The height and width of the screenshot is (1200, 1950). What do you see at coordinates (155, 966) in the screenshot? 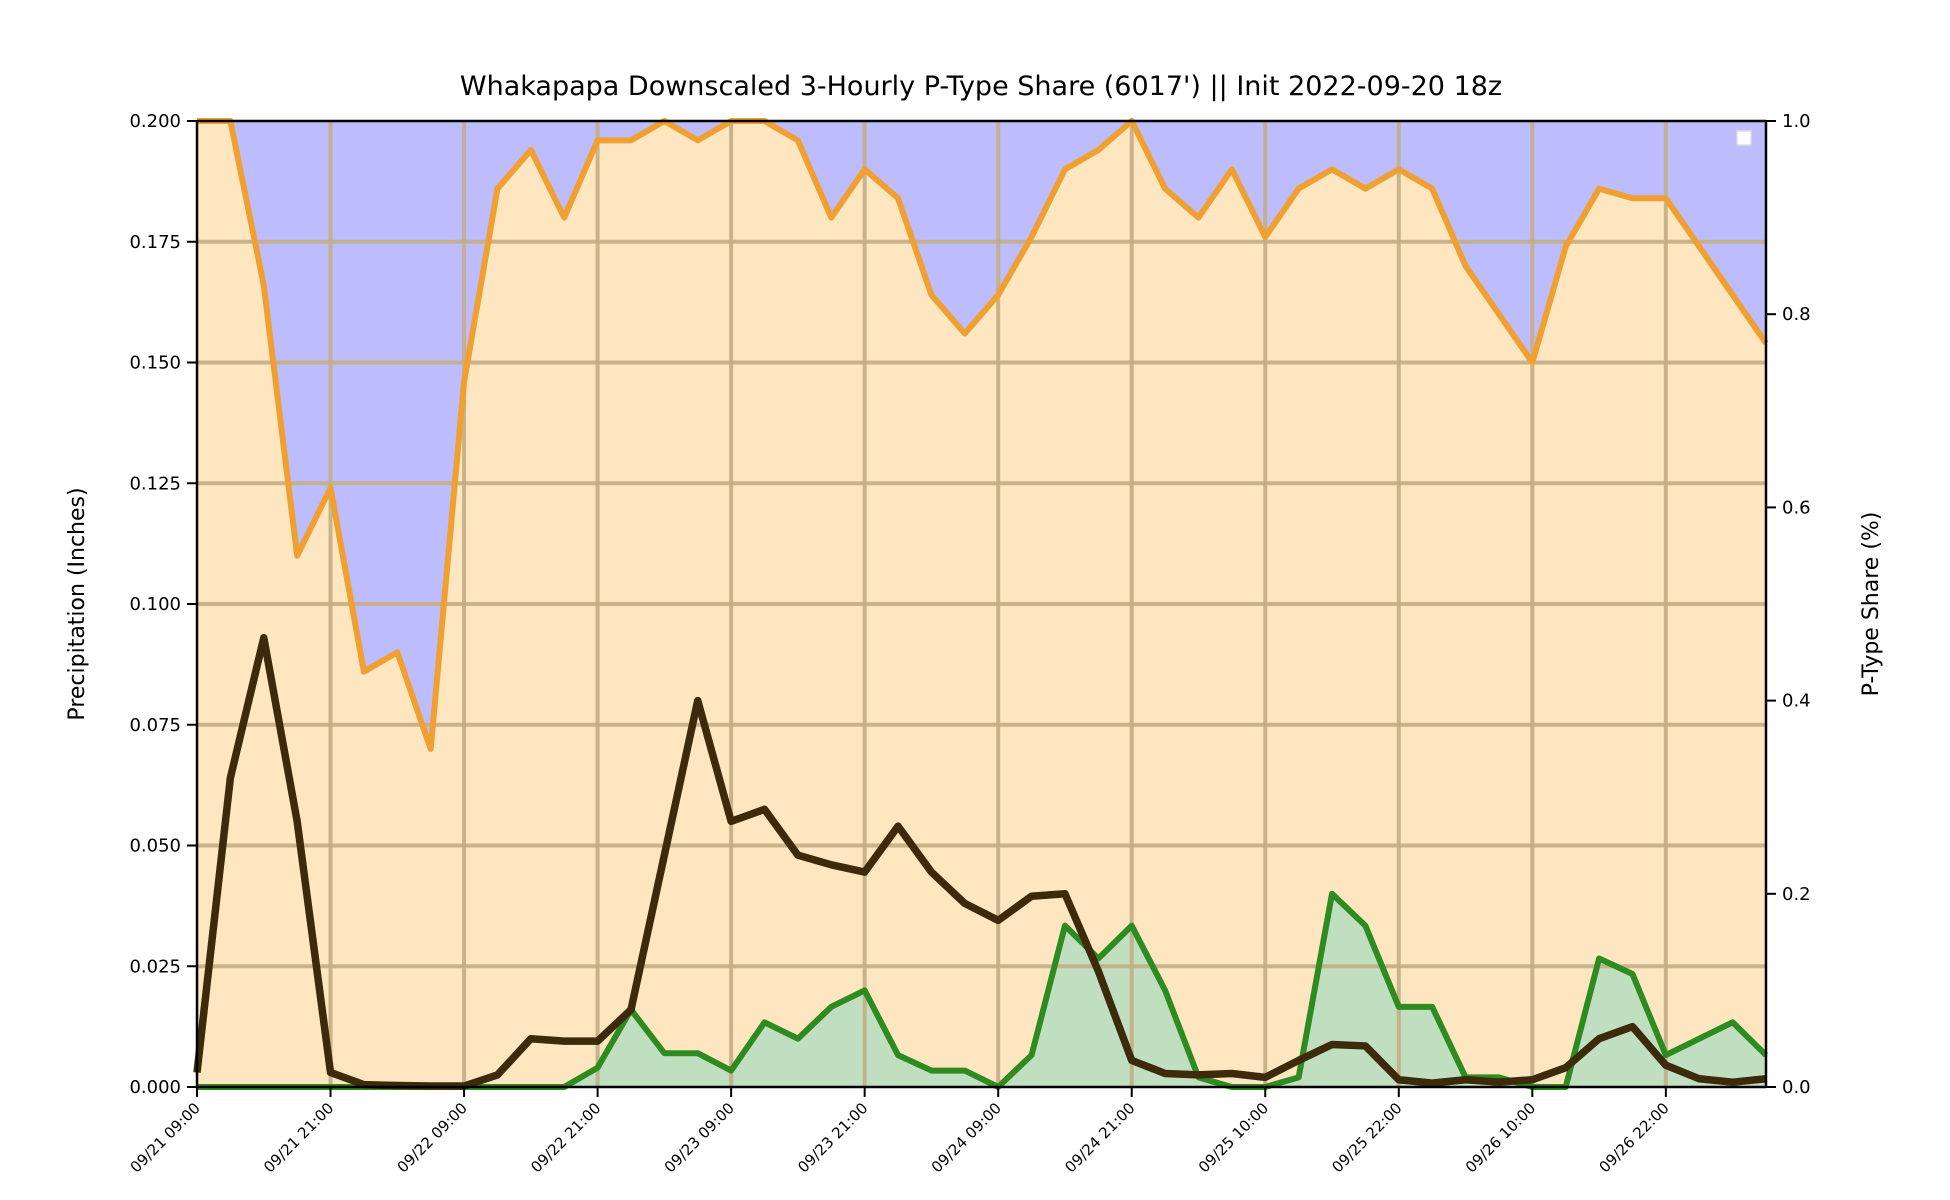
I see `y-left-tick-label: 0.025` at bounding box center [155, 966].